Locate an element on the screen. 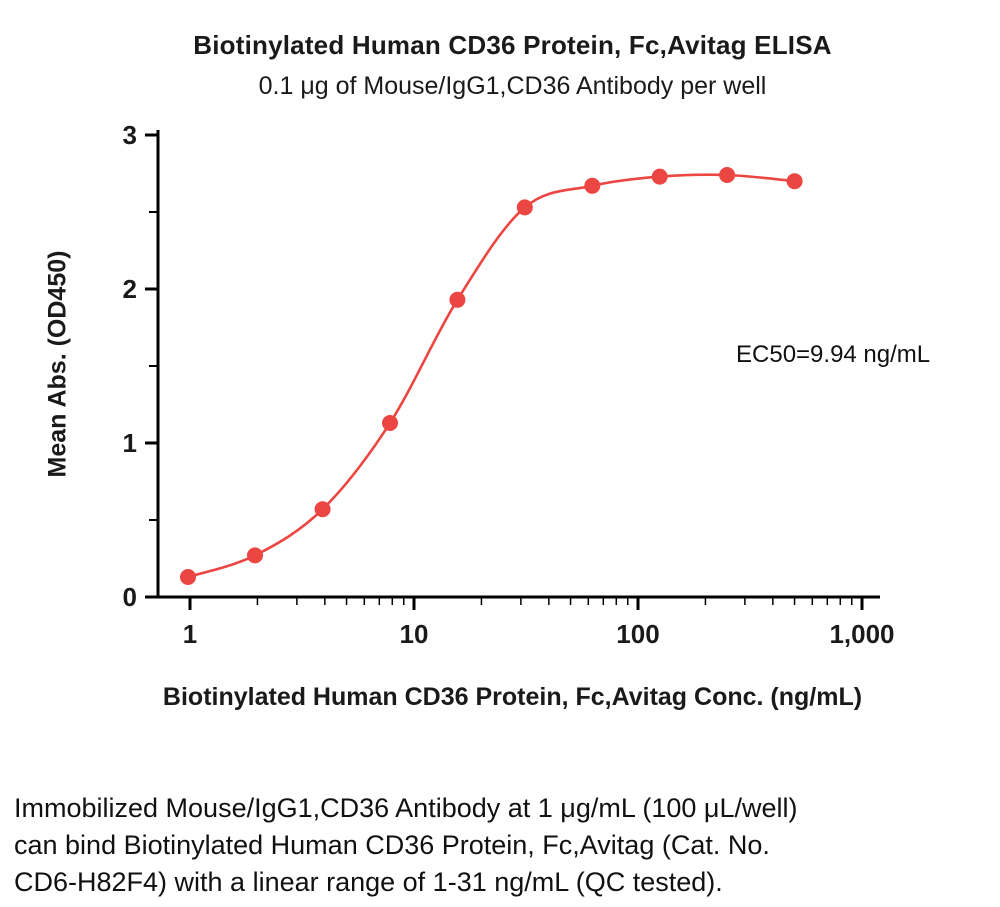  y-tick-label: 1 is located at coordinates (130, 443).